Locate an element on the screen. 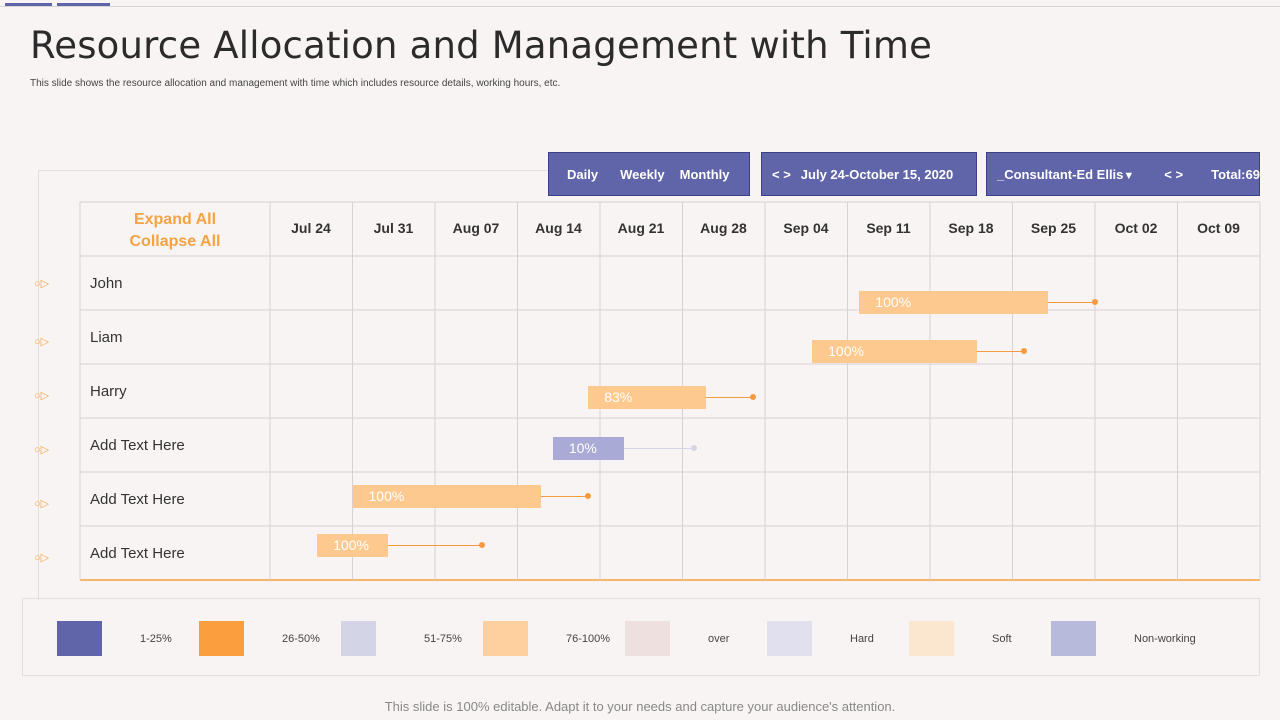 The height and width of the screenshot is (720, 1280). date-column-label: Aug 28 is located at coordinates (723, 228).